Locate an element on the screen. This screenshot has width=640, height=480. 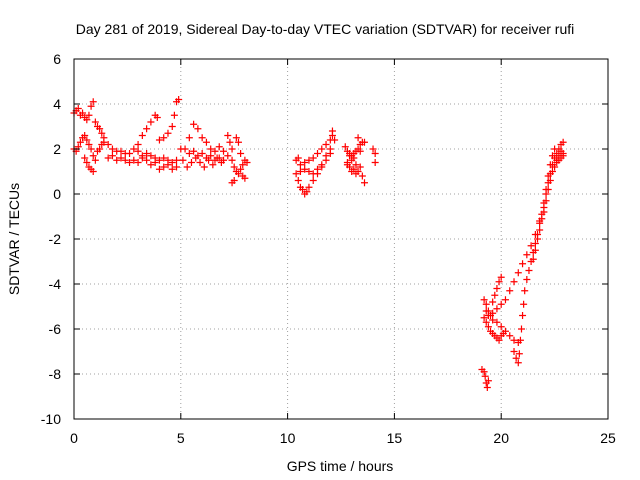
y-tick-label: -10 is located at coordinates (51, 419).